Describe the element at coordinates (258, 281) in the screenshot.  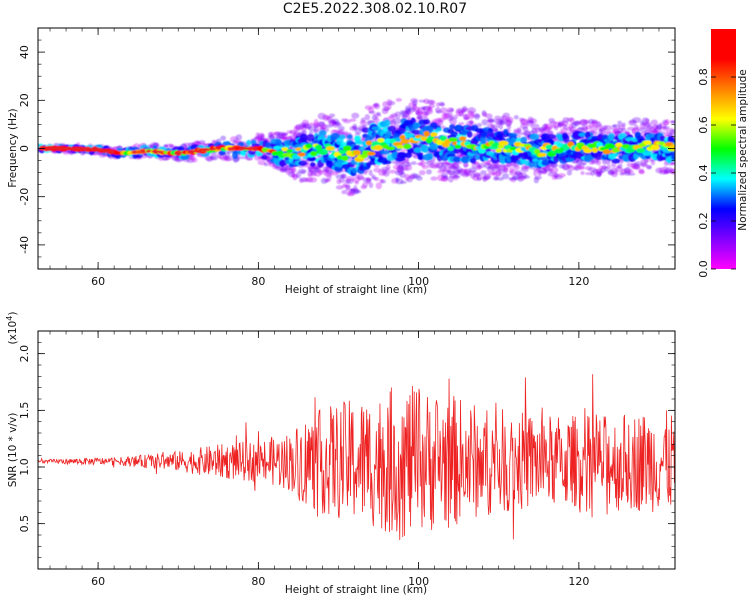
I see `x-tick-label: 80` at that location.